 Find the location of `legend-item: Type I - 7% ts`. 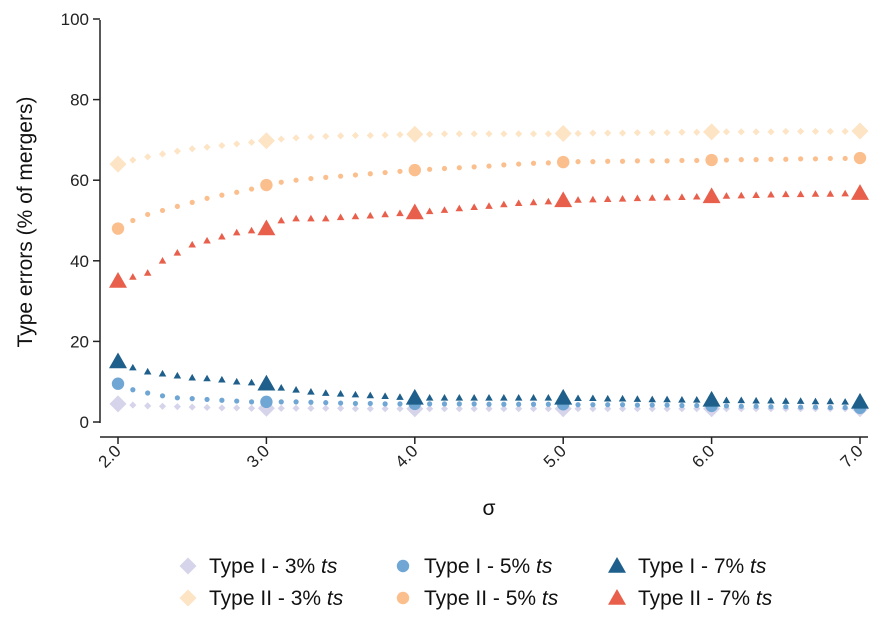

legend-item: Type I - 7% ts is located at coordinates (687, 566).